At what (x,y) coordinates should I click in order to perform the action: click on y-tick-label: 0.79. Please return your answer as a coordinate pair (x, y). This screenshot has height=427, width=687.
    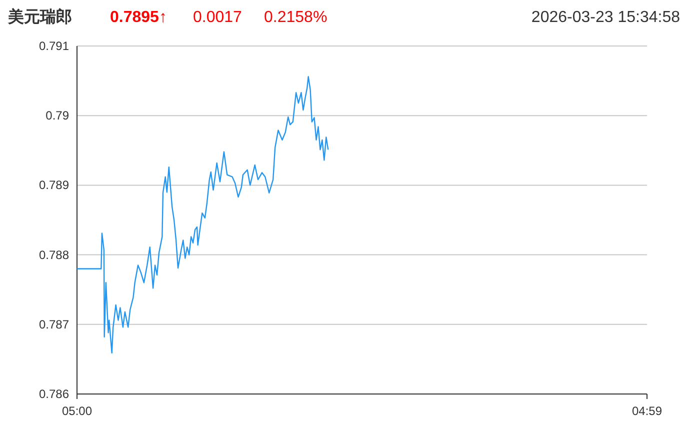
    Looking at the image, I should click on (58, 115).